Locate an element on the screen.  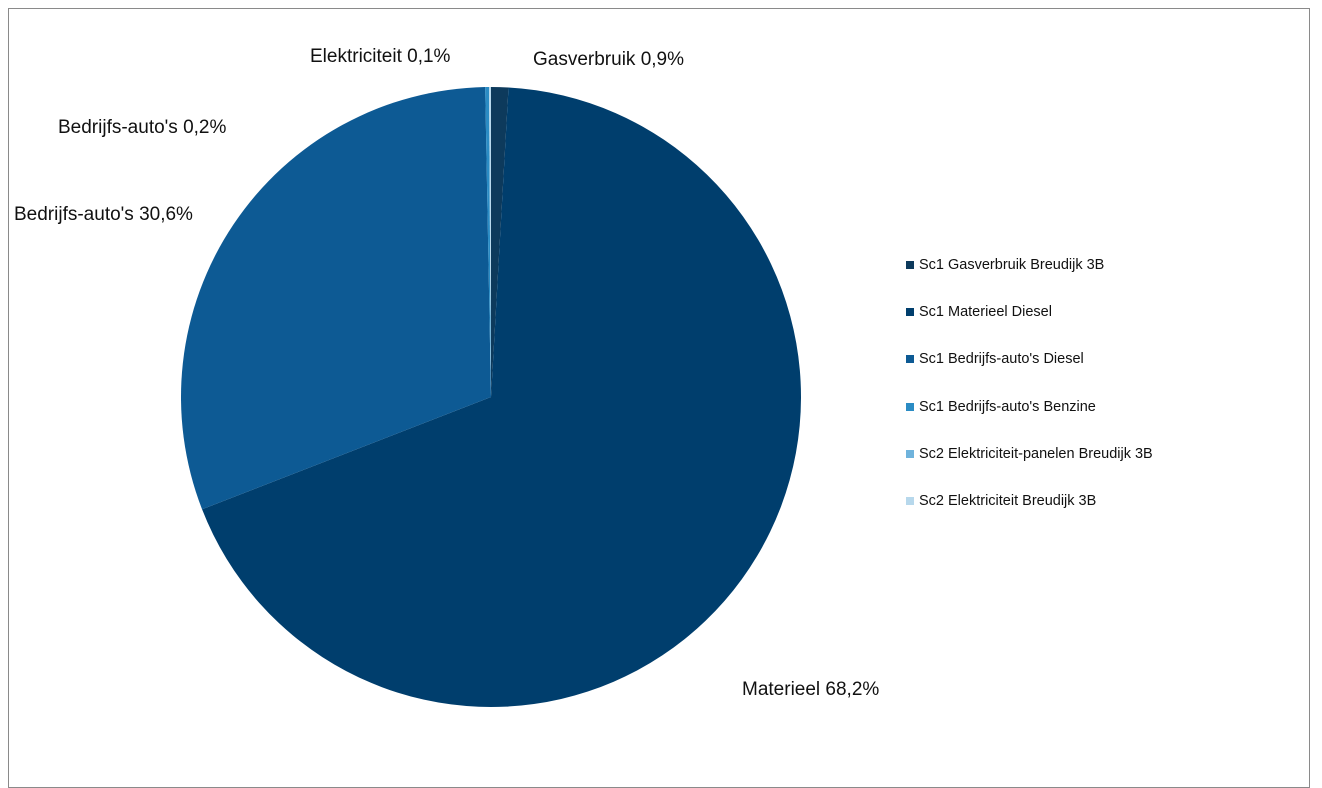
data-label-2: Materieel 68,2% is located at coordinates (810, 689).